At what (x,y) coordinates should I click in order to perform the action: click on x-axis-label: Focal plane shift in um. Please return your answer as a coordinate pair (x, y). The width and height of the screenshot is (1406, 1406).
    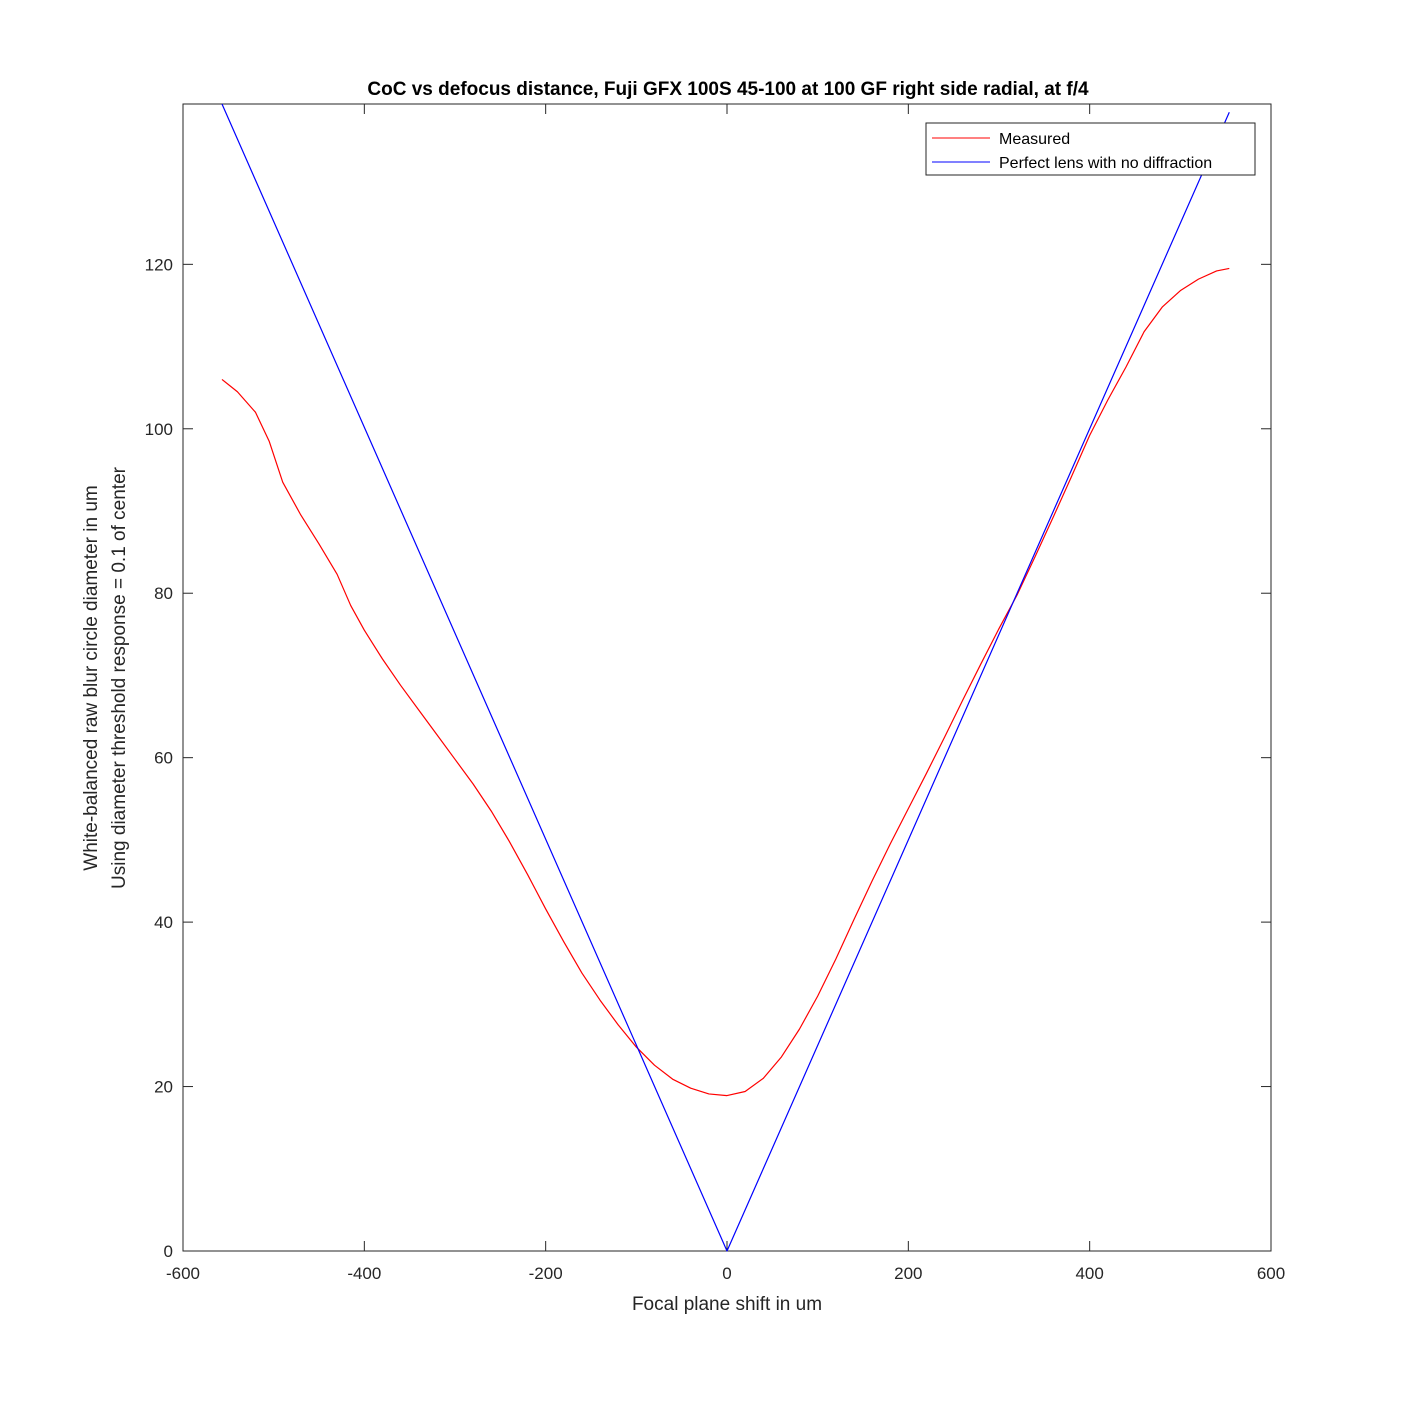
    Looking at the image, I should click on (727, 1304).